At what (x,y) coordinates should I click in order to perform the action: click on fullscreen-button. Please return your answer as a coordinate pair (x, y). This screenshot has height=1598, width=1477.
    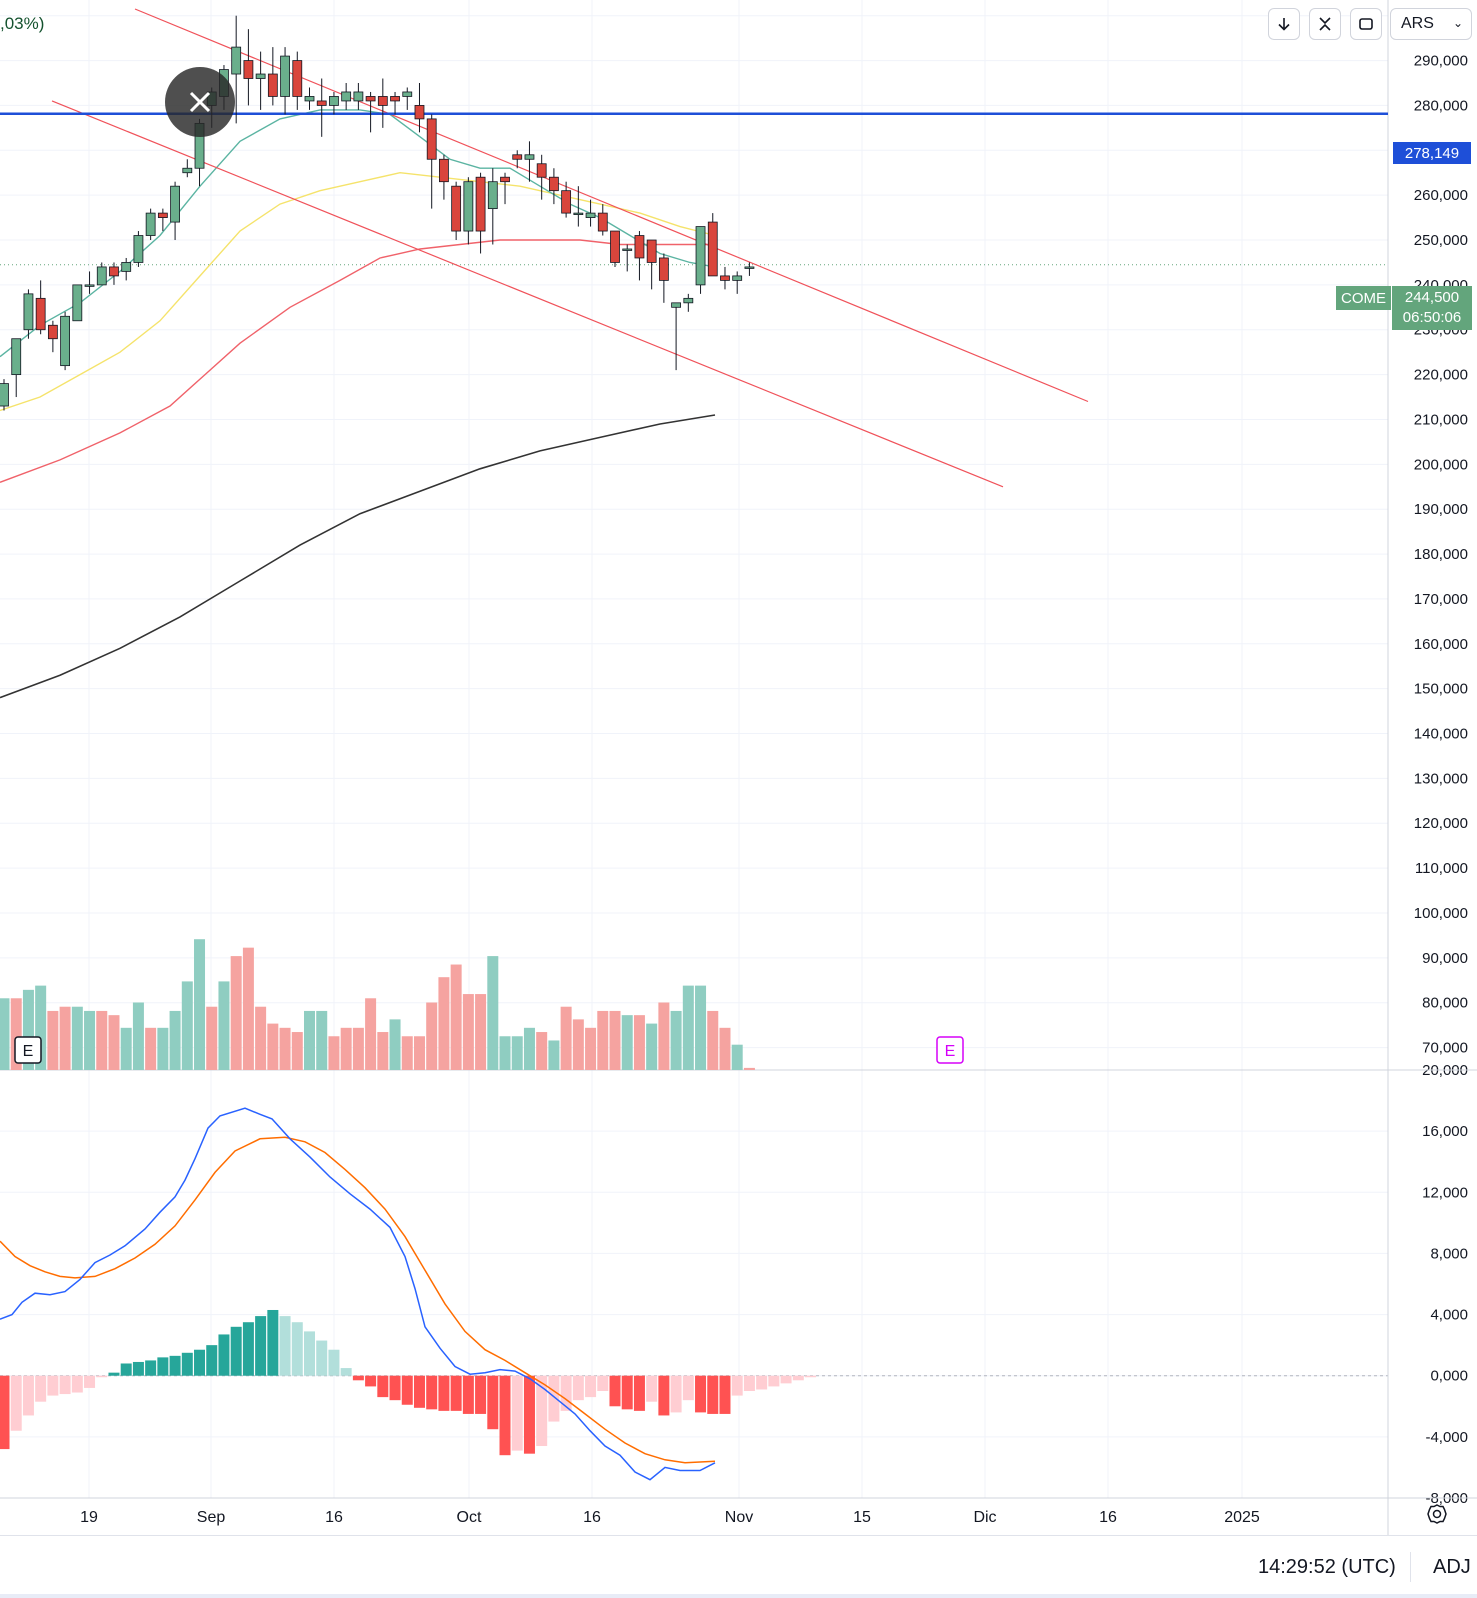
    Looking at the image, I should click on (1366, 24).